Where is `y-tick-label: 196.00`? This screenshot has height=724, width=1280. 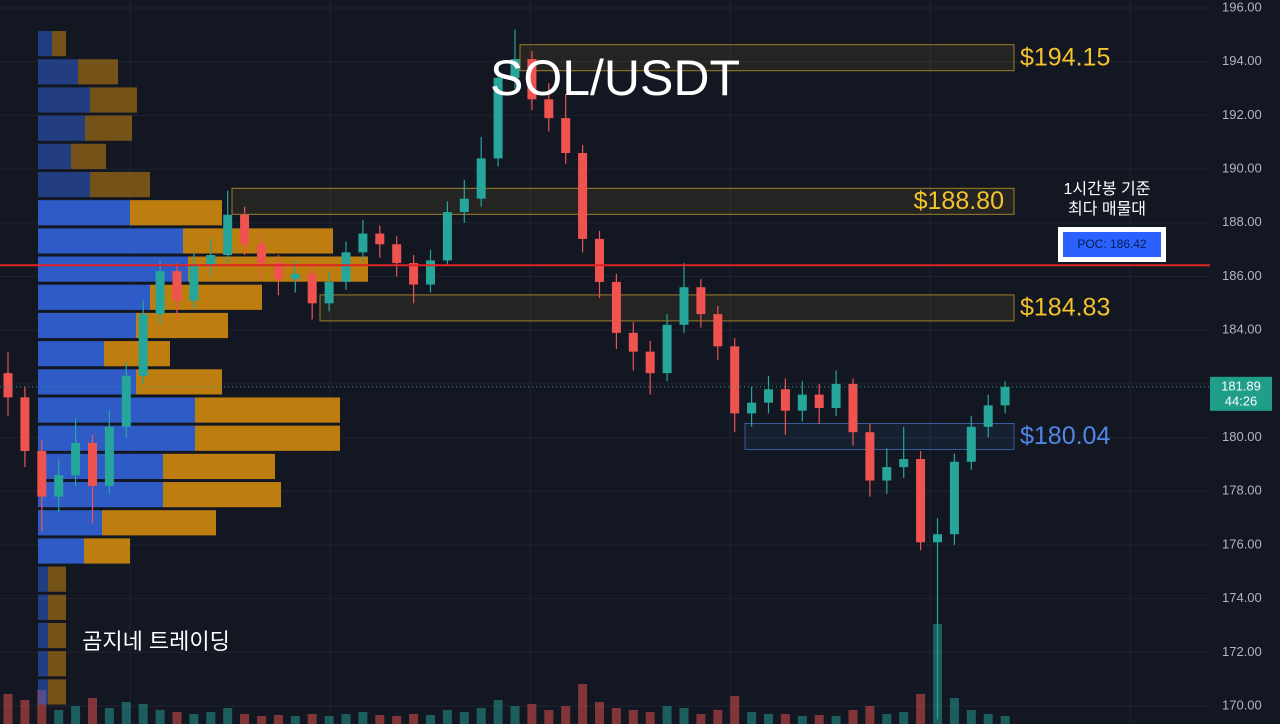
y-tick-label: 196.00 is located at coordinates (1242, 7).